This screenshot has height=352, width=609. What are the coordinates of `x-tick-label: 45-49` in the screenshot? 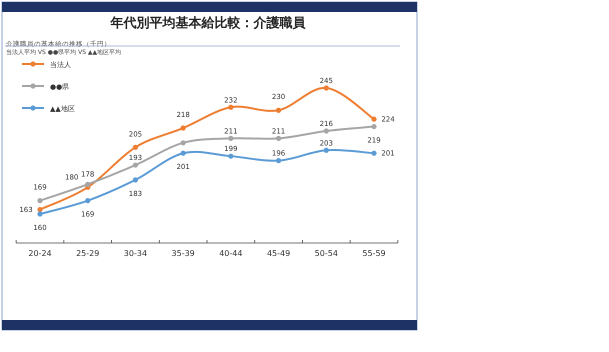 It's located at (278, 253).